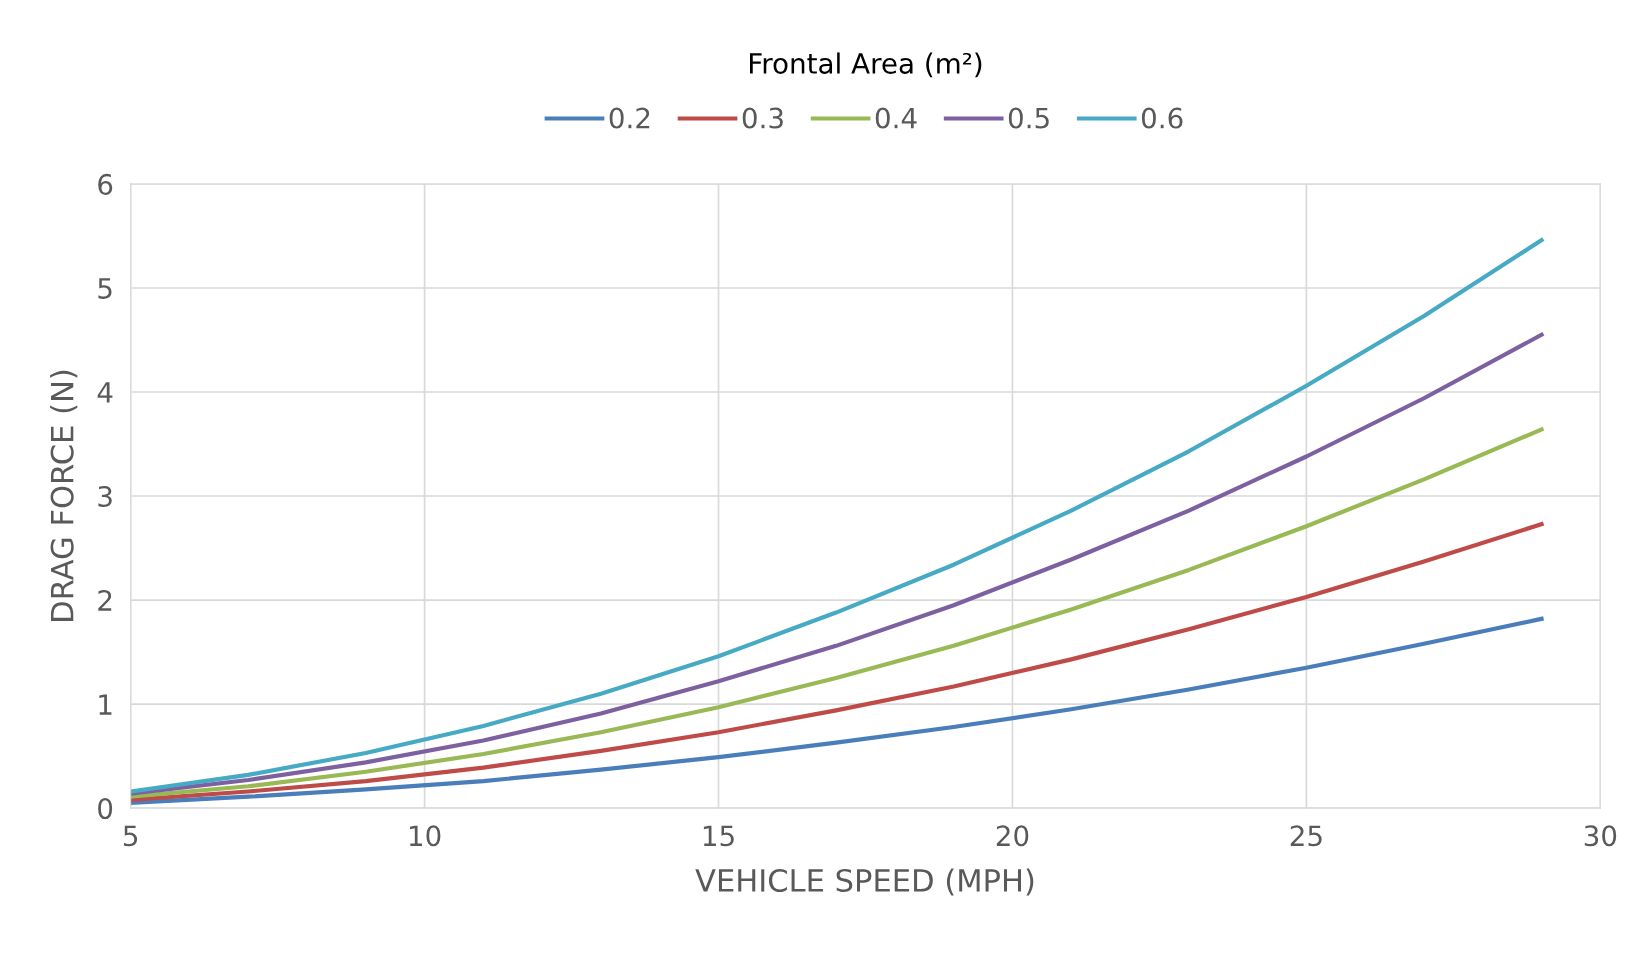  What do you see at coordinates (1600, 836) in the screenshot?
I see `x-tick-label: 30` at bounding box center [1600, 836].